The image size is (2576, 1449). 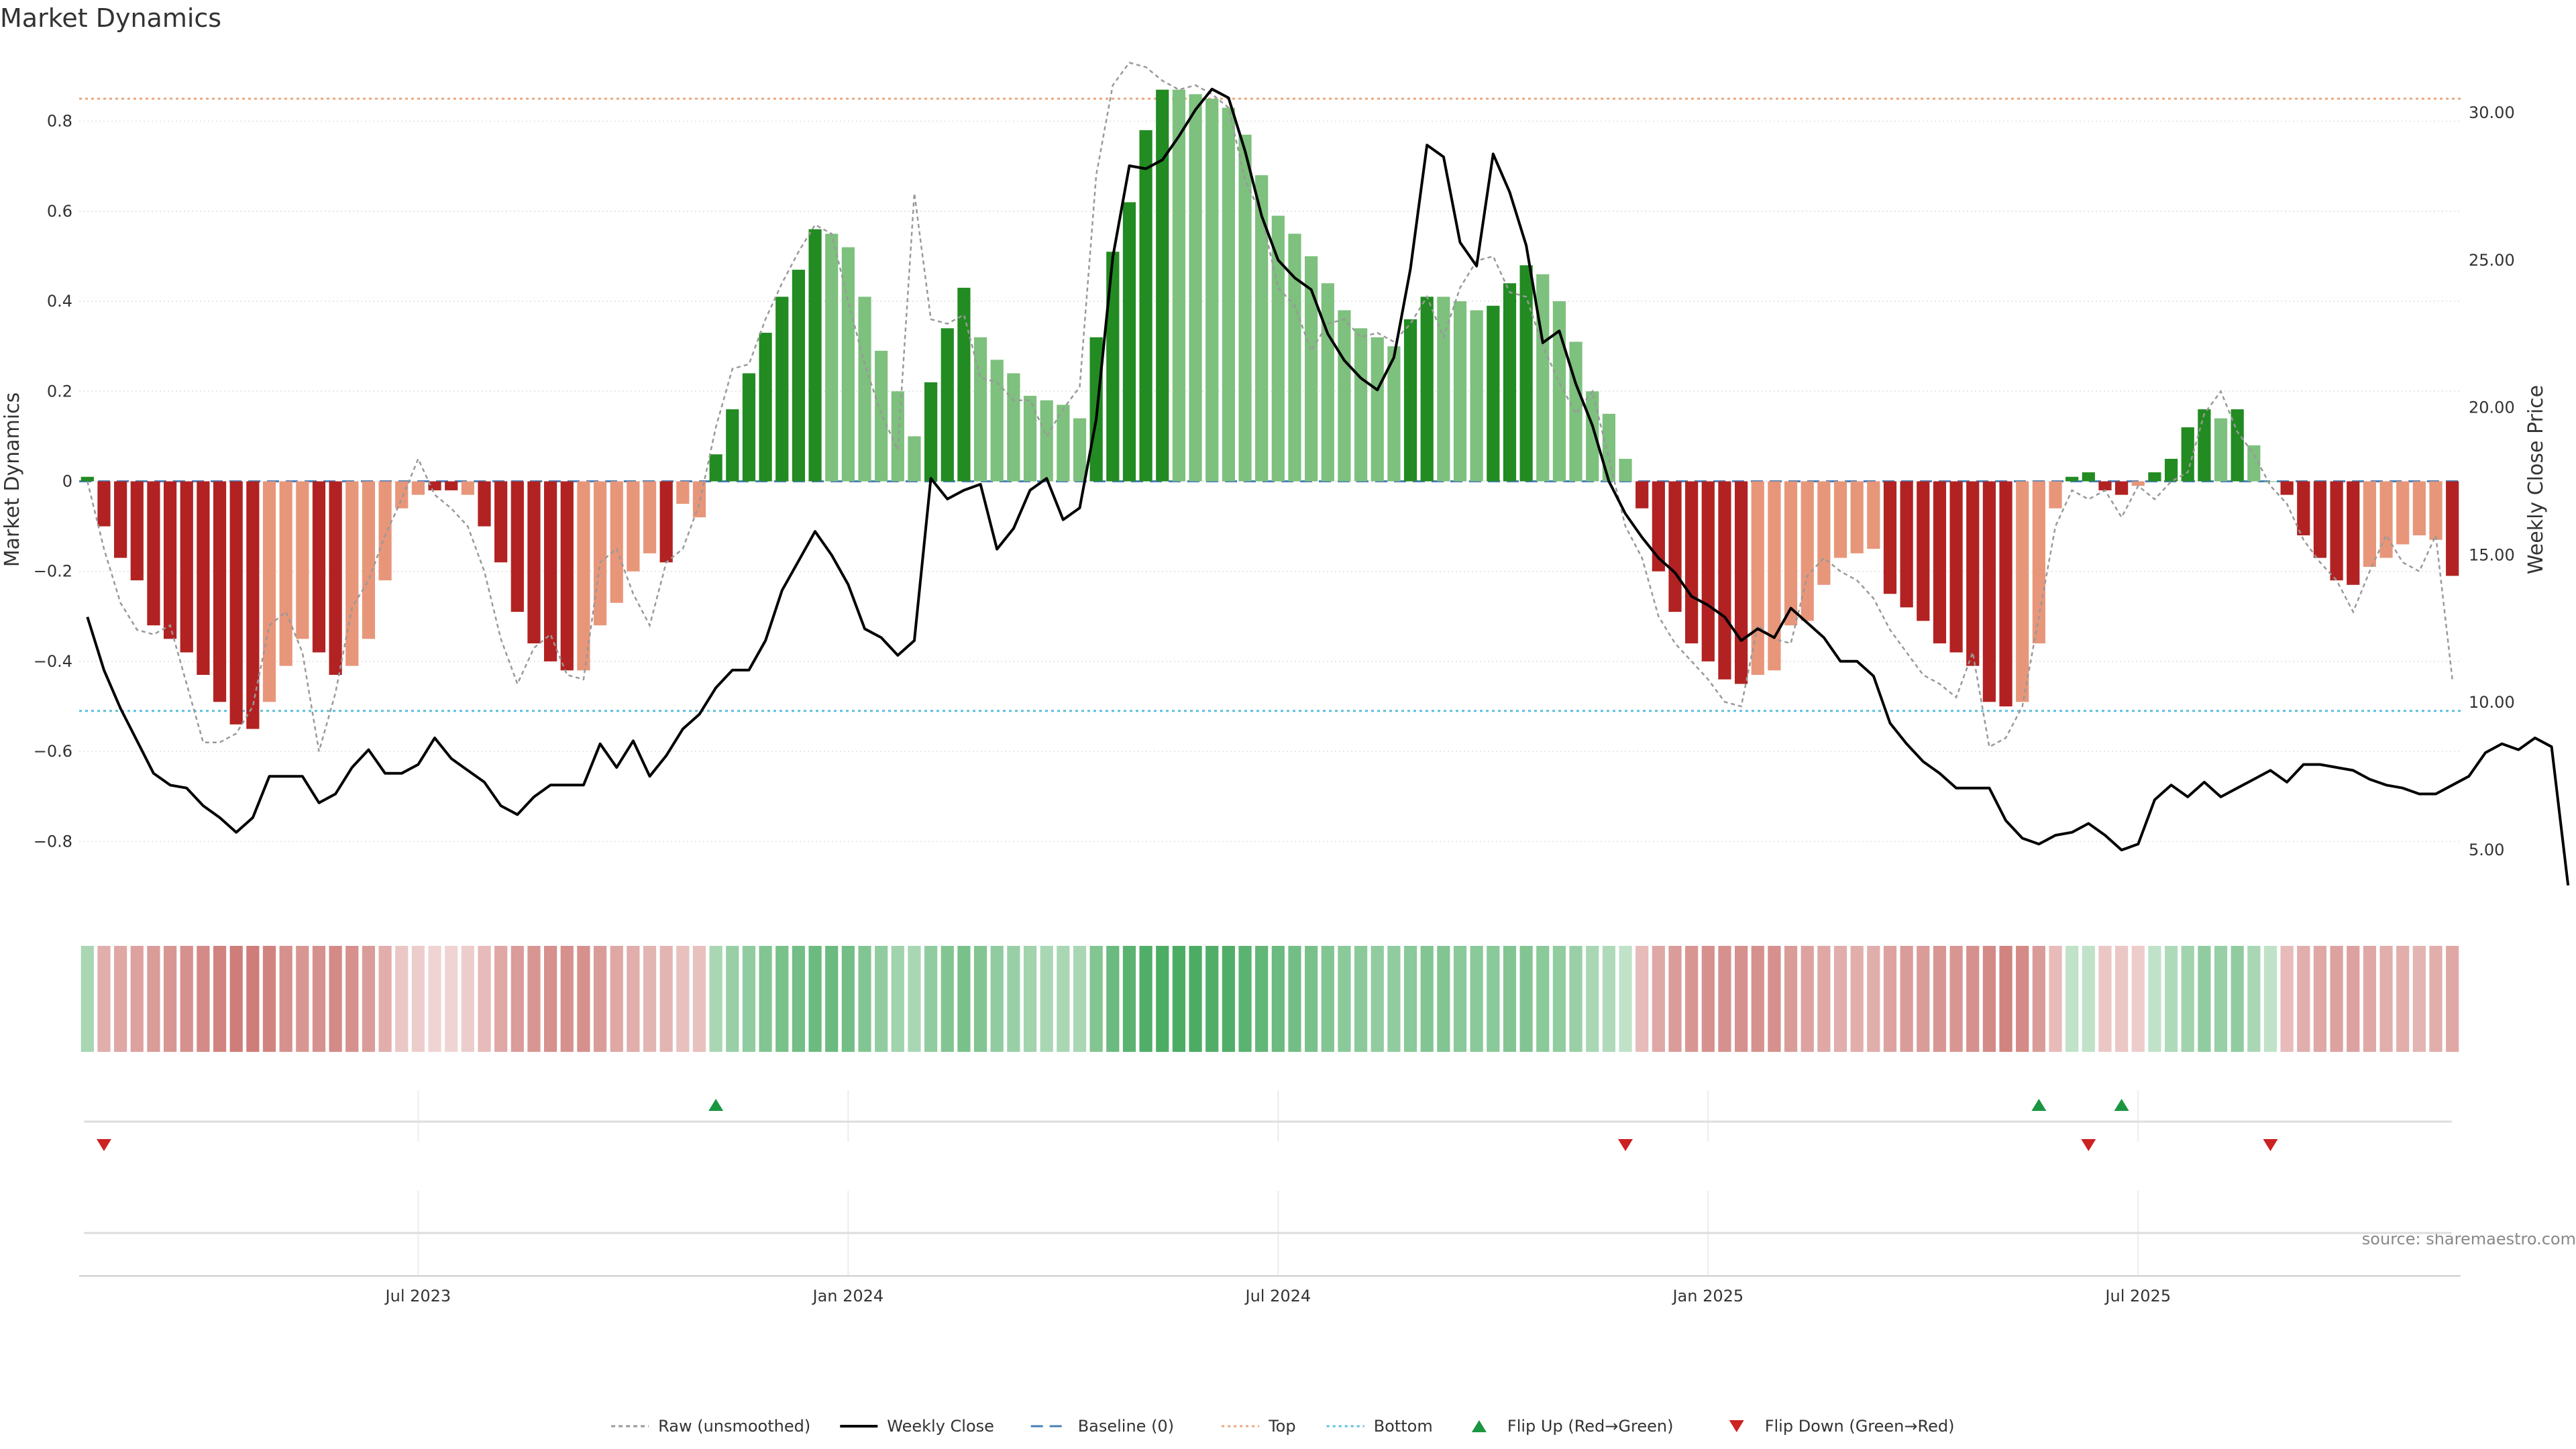 What do you see at coordinates (1126, 1426) in the screenshot?
I see `legend-label: Baseline (0)` at bounding box center [1126, 1426].